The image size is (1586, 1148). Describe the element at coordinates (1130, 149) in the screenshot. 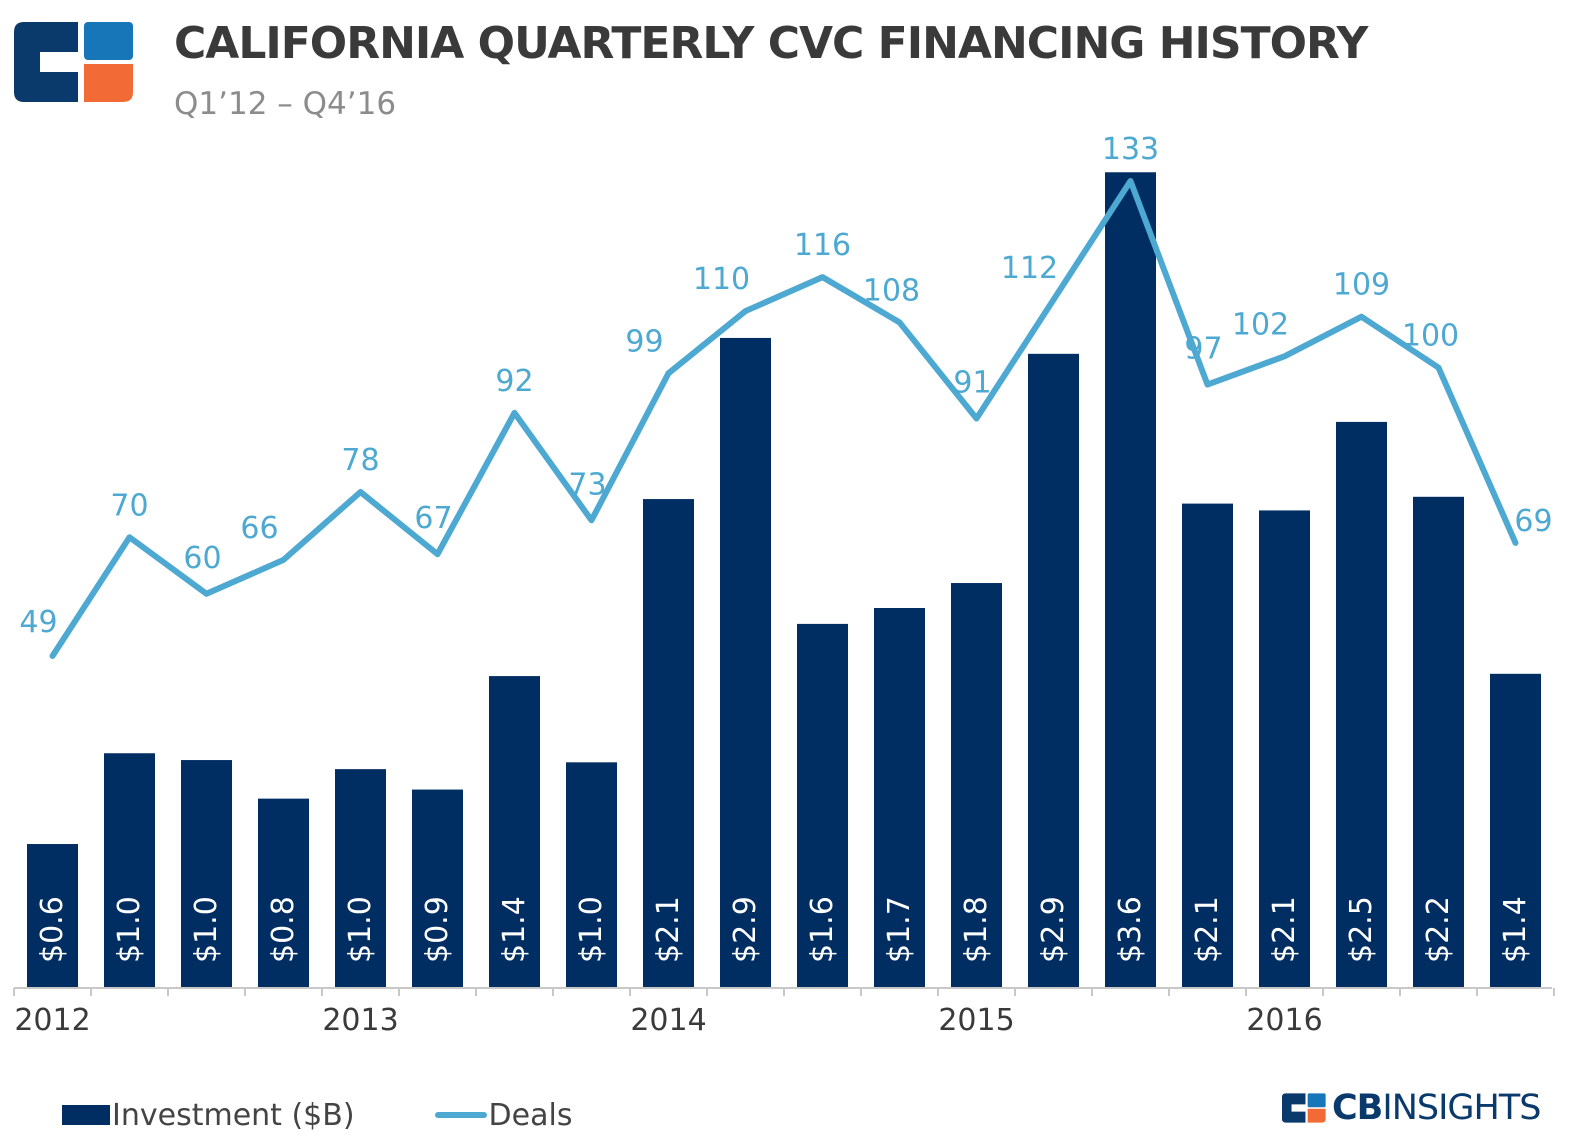

I see `deals-point-label: 133` at that location.